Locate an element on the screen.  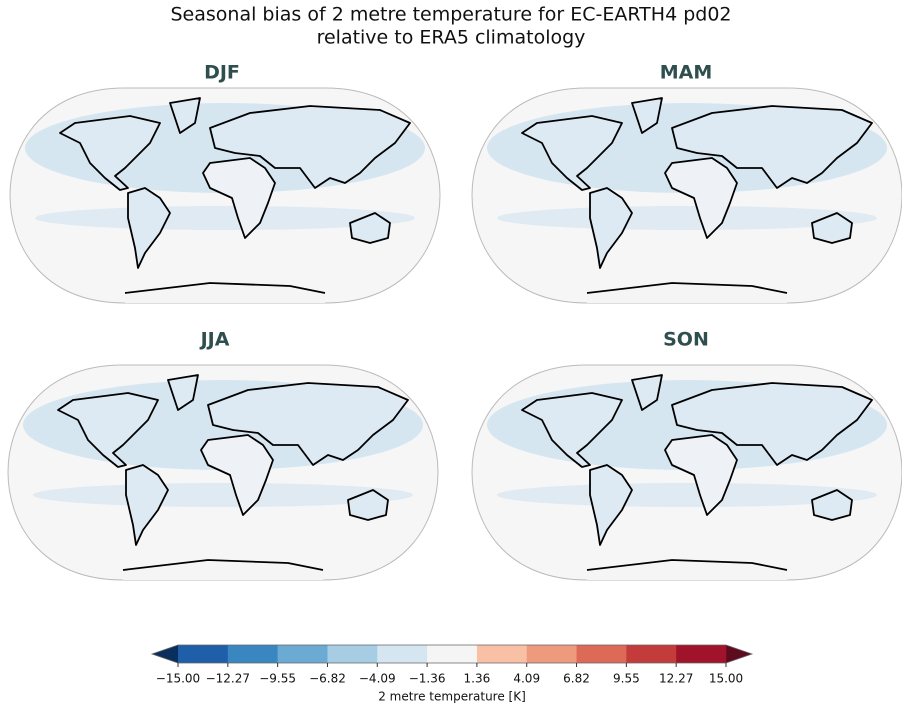
colorbar-tick-label: −1.36 is located at coordinates (427, 679).